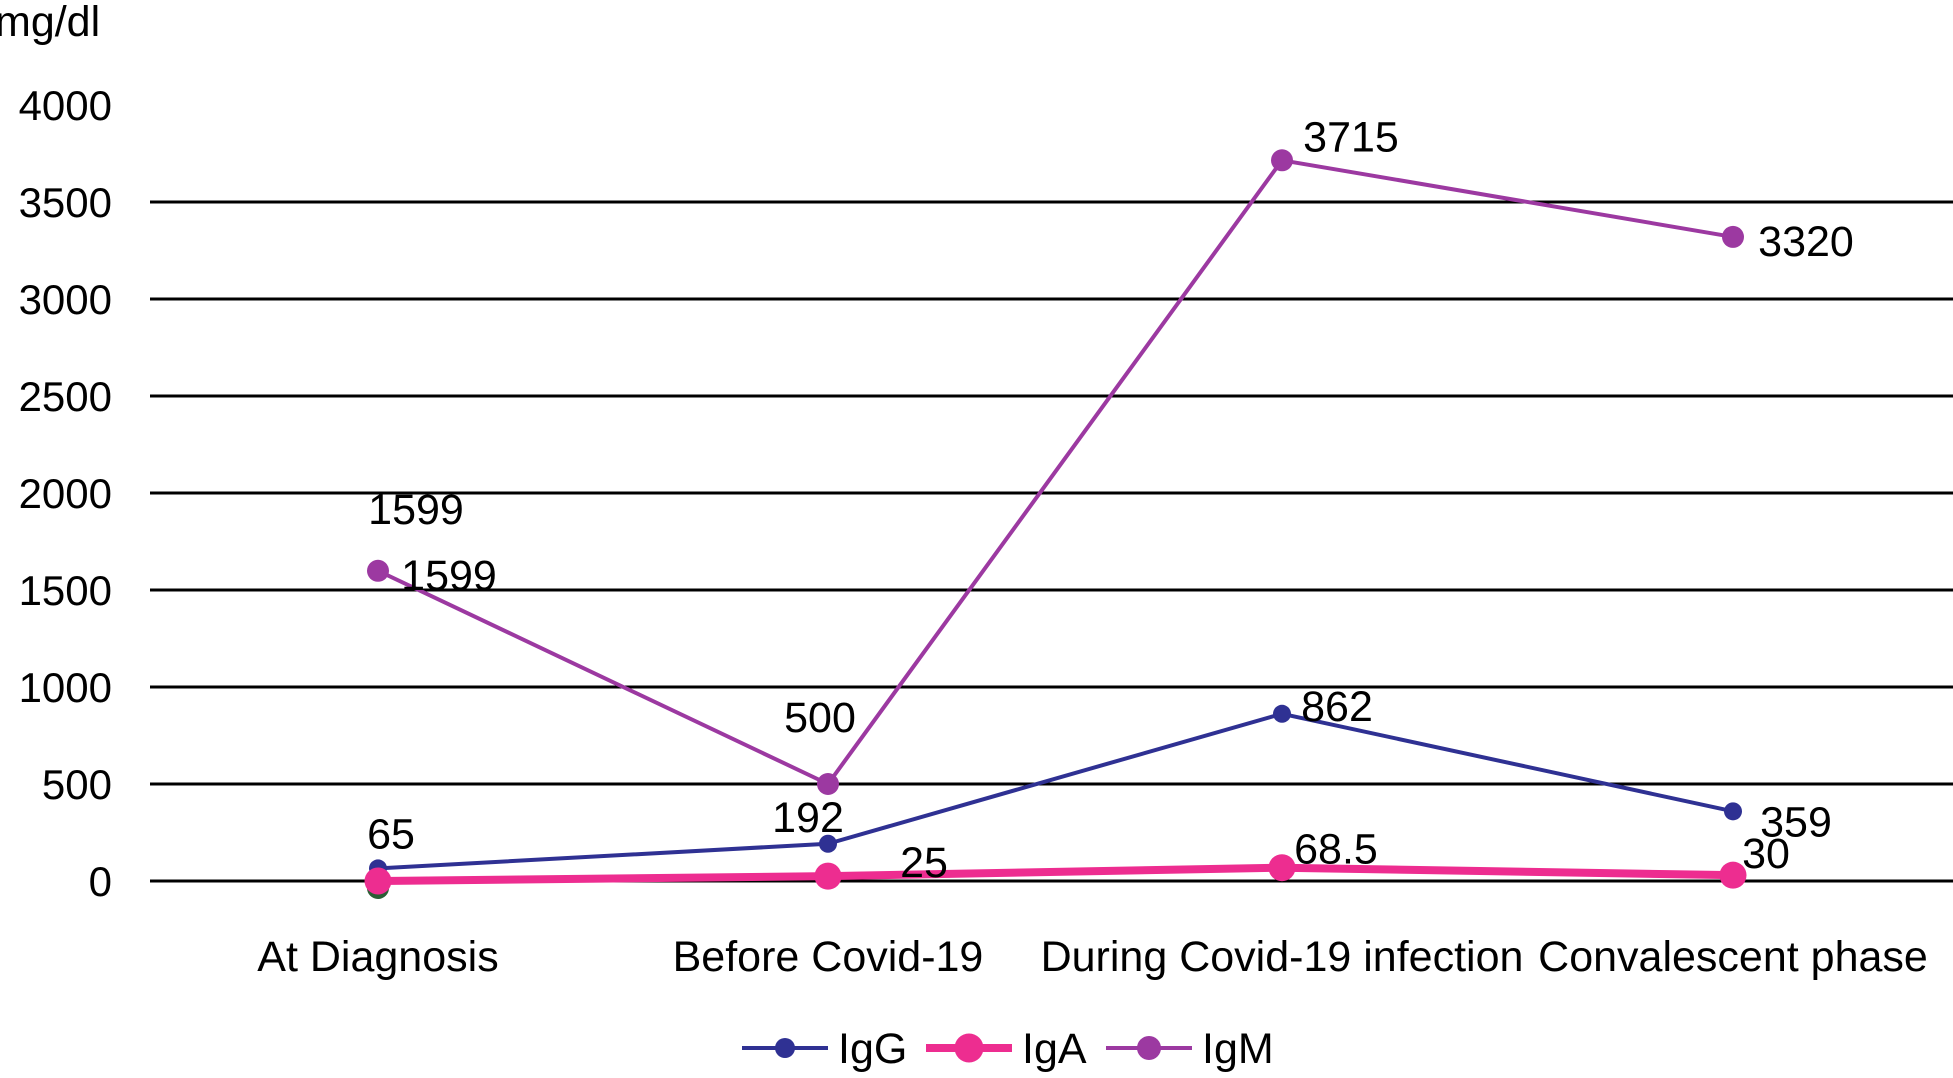 The width and height of the screenshot is (1953, 1078). What do you see at coordinates (1055, 874) in the screenshot?
I see `series-line-IgA` at bounding box center [1055, 874].